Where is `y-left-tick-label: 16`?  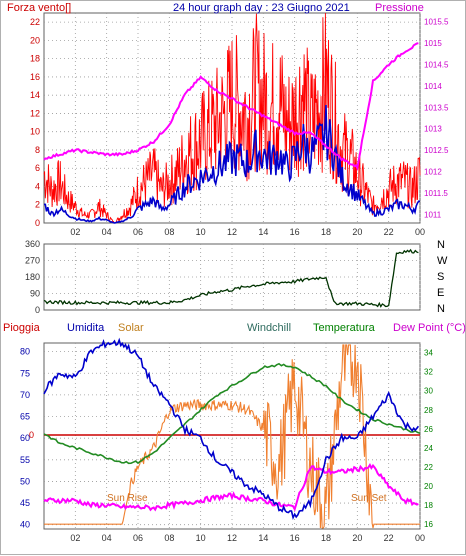
y-left-tick-label: 16 is located at coordinates (35, 77).